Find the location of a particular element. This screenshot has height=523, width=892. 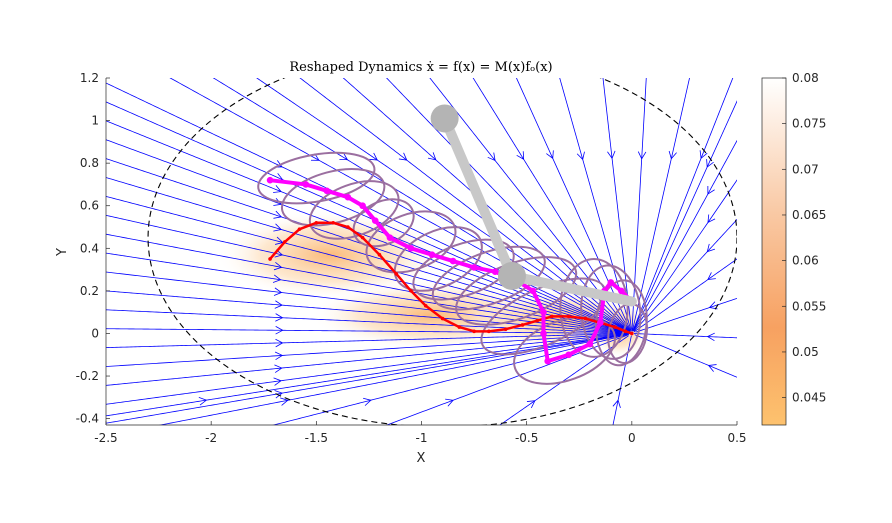

y-tick-label: 0 is located at coordinates (95, 333).